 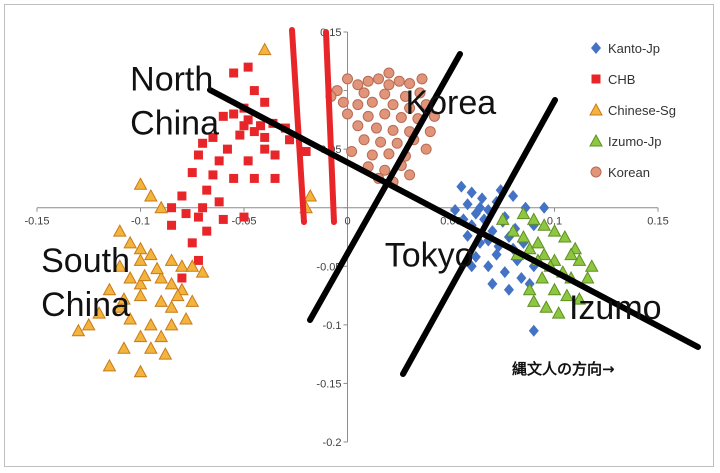 I want to click on region-label-line: Izumo, so click(x=615, y=308).